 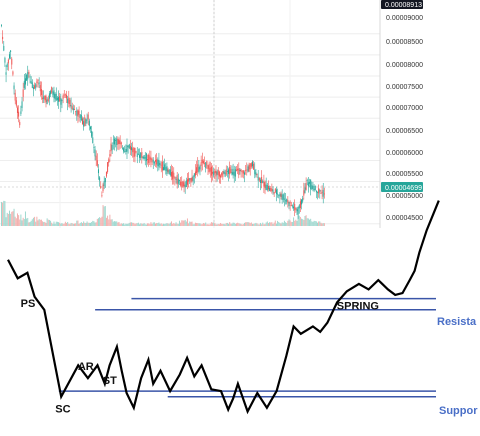 What do you see at coordinates (404, 131) in the screenshot?
I see `price-tick-label: 0.00006500` at bounding box center [404, 131].